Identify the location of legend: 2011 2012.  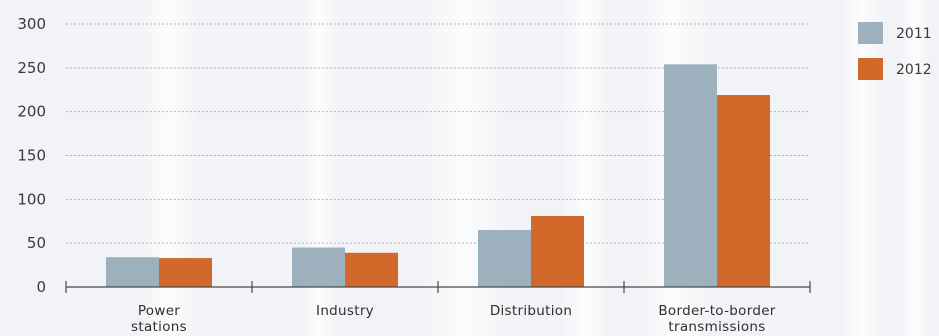
(895, 51).